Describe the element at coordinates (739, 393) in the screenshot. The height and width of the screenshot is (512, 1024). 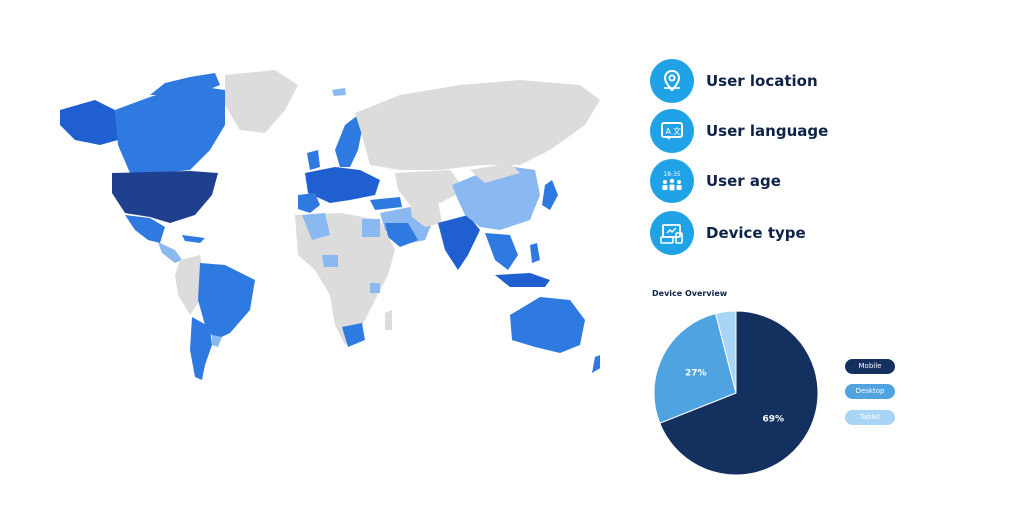
I see `pie-slice-mobile` at that location.